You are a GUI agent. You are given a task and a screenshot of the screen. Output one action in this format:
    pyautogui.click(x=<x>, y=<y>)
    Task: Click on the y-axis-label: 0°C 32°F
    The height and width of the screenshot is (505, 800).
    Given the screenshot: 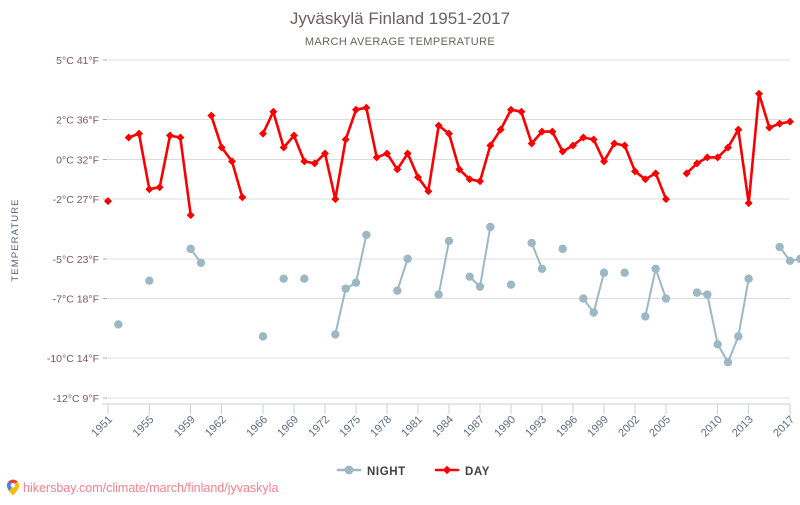 What is the action you would take?
    pyautogui.click(x=77, y=160)
    